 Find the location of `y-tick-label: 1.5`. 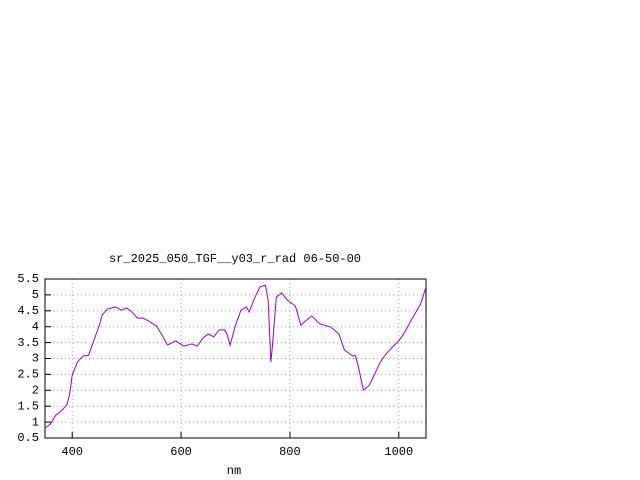

y-tick-label: 1.5 is located at coordinates (28, 406).